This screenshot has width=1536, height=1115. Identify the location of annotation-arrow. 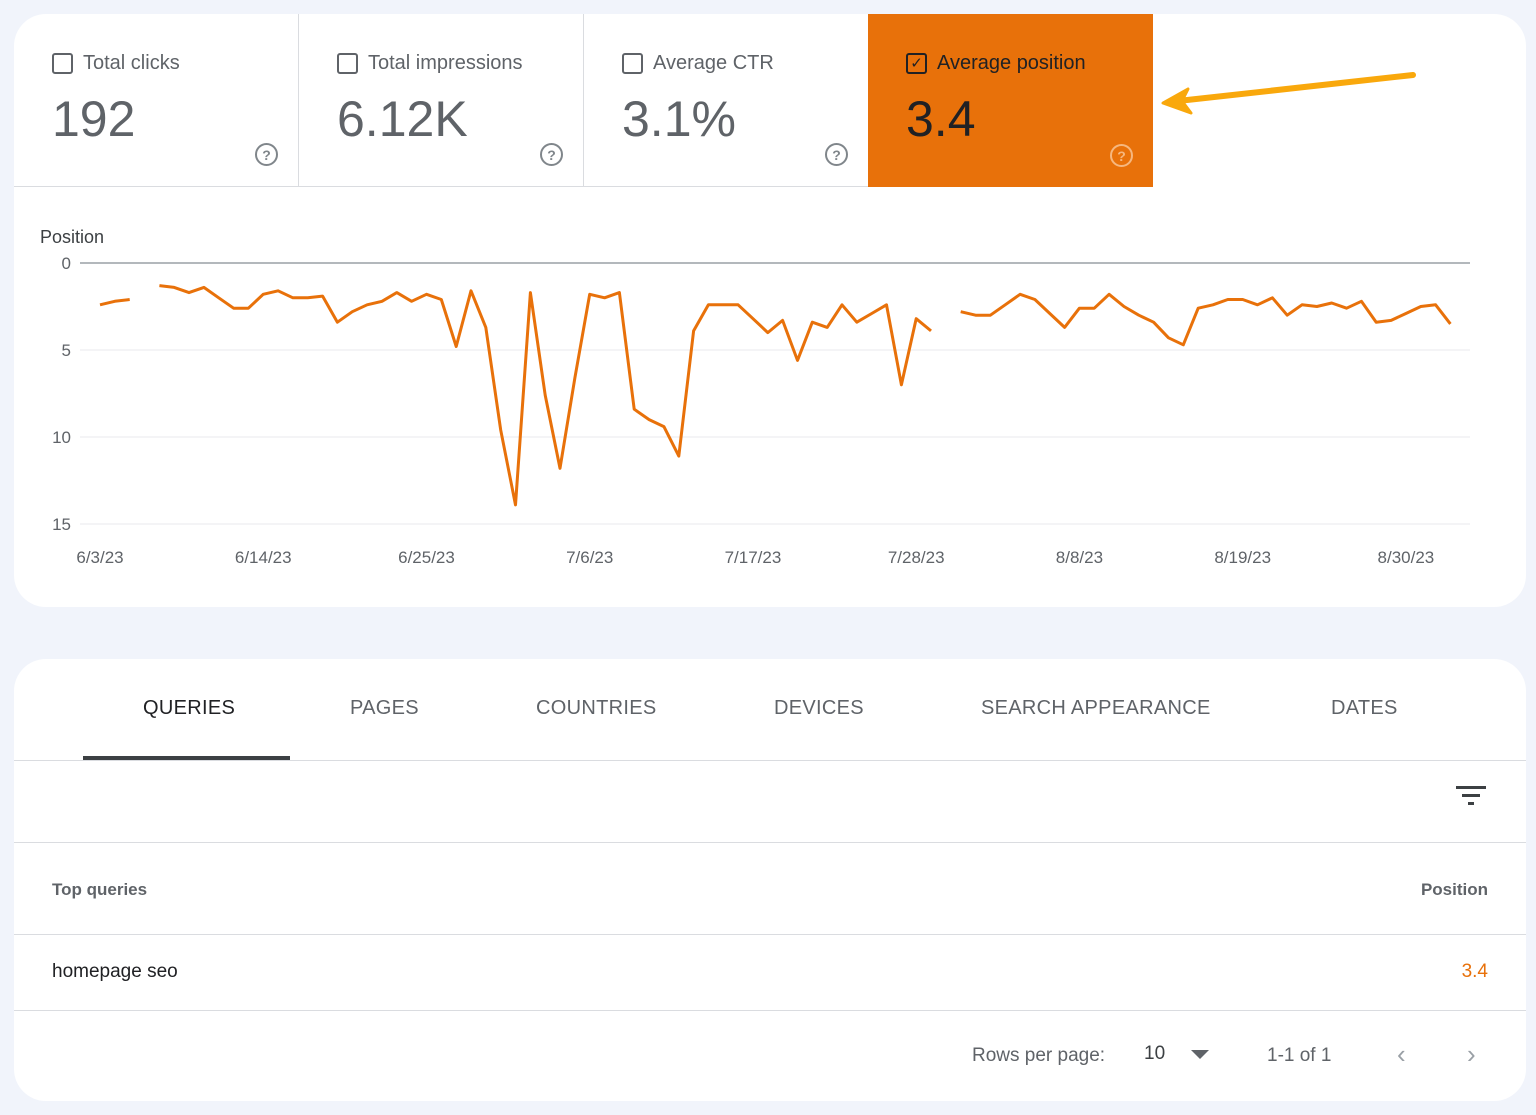
(1288, 93).